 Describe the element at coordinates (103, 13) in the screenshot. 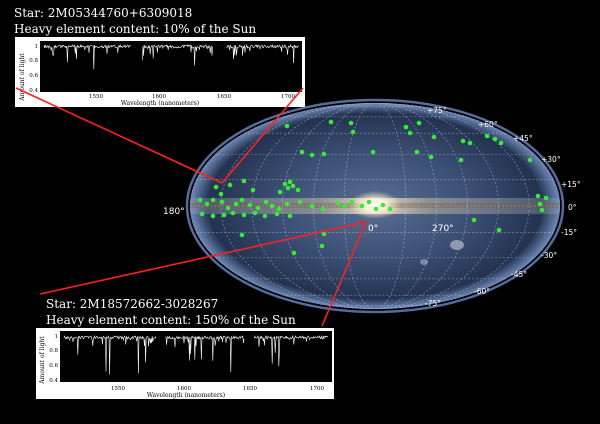

I see `star1-name: Star: 2M05344760+6309018` at that location.